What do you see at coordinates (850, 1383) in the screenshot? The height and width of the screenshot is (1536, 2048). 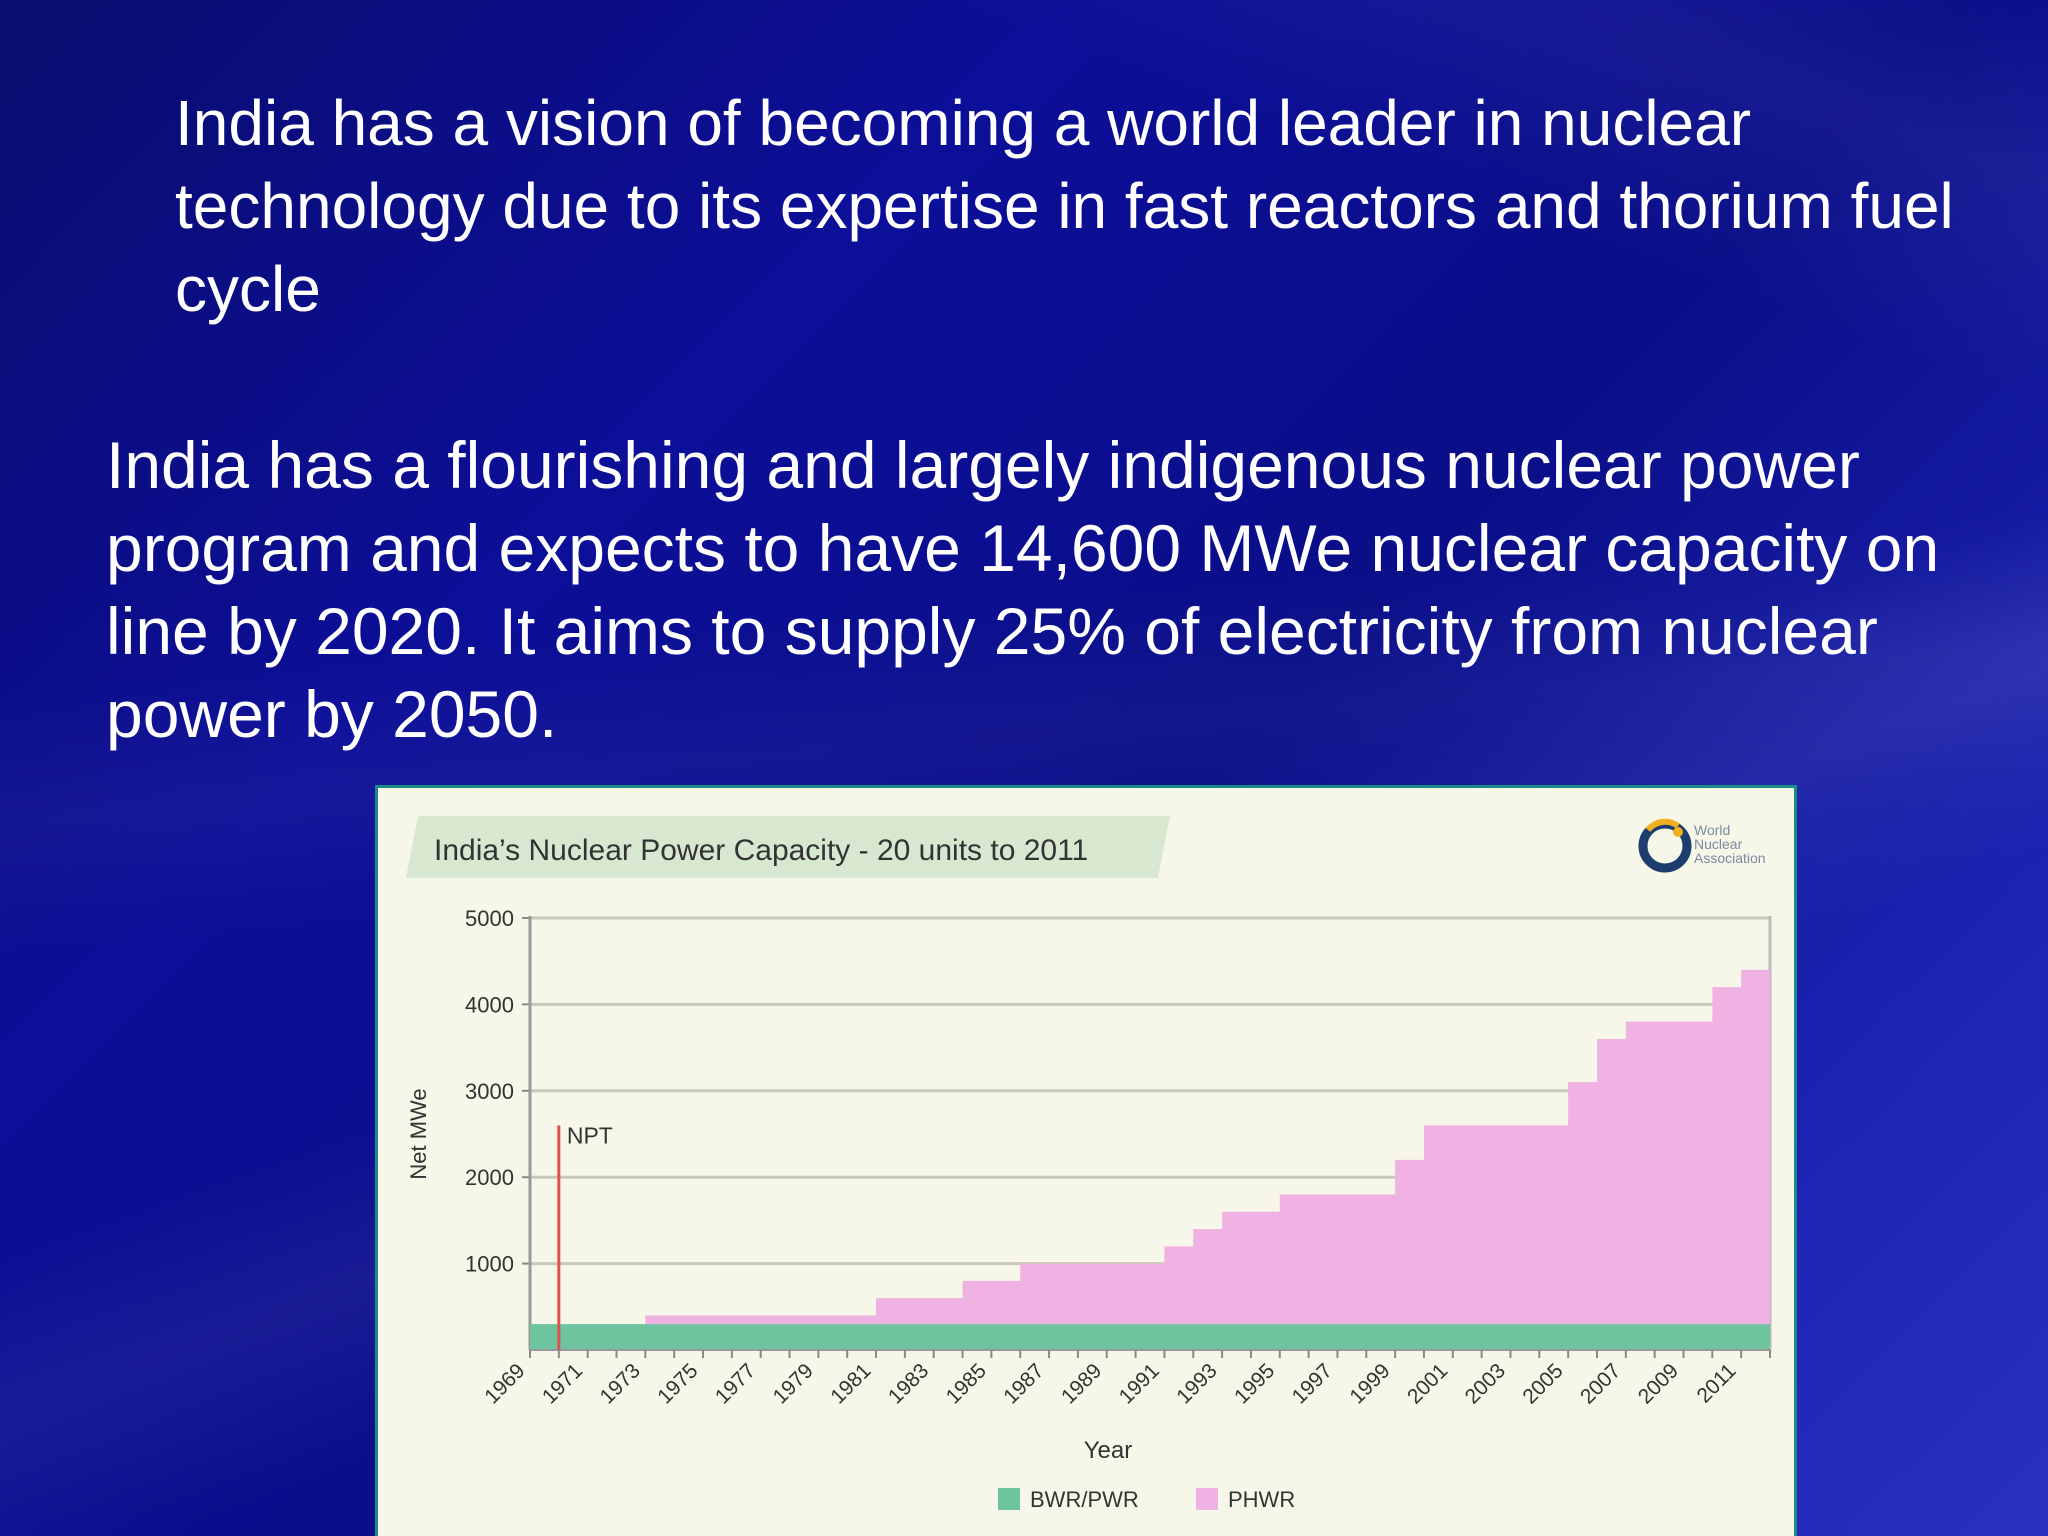 I see `x-tick-label: 1981` at bounding box center [850, 1383].